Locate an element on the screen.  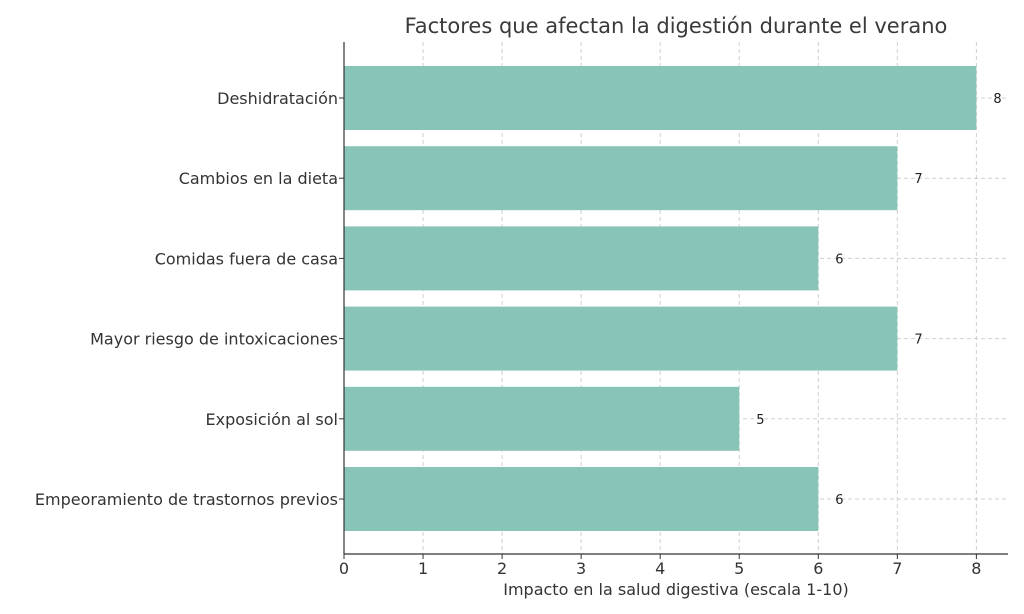
x-tick-label: 6 is located at coordinates (818, 568).